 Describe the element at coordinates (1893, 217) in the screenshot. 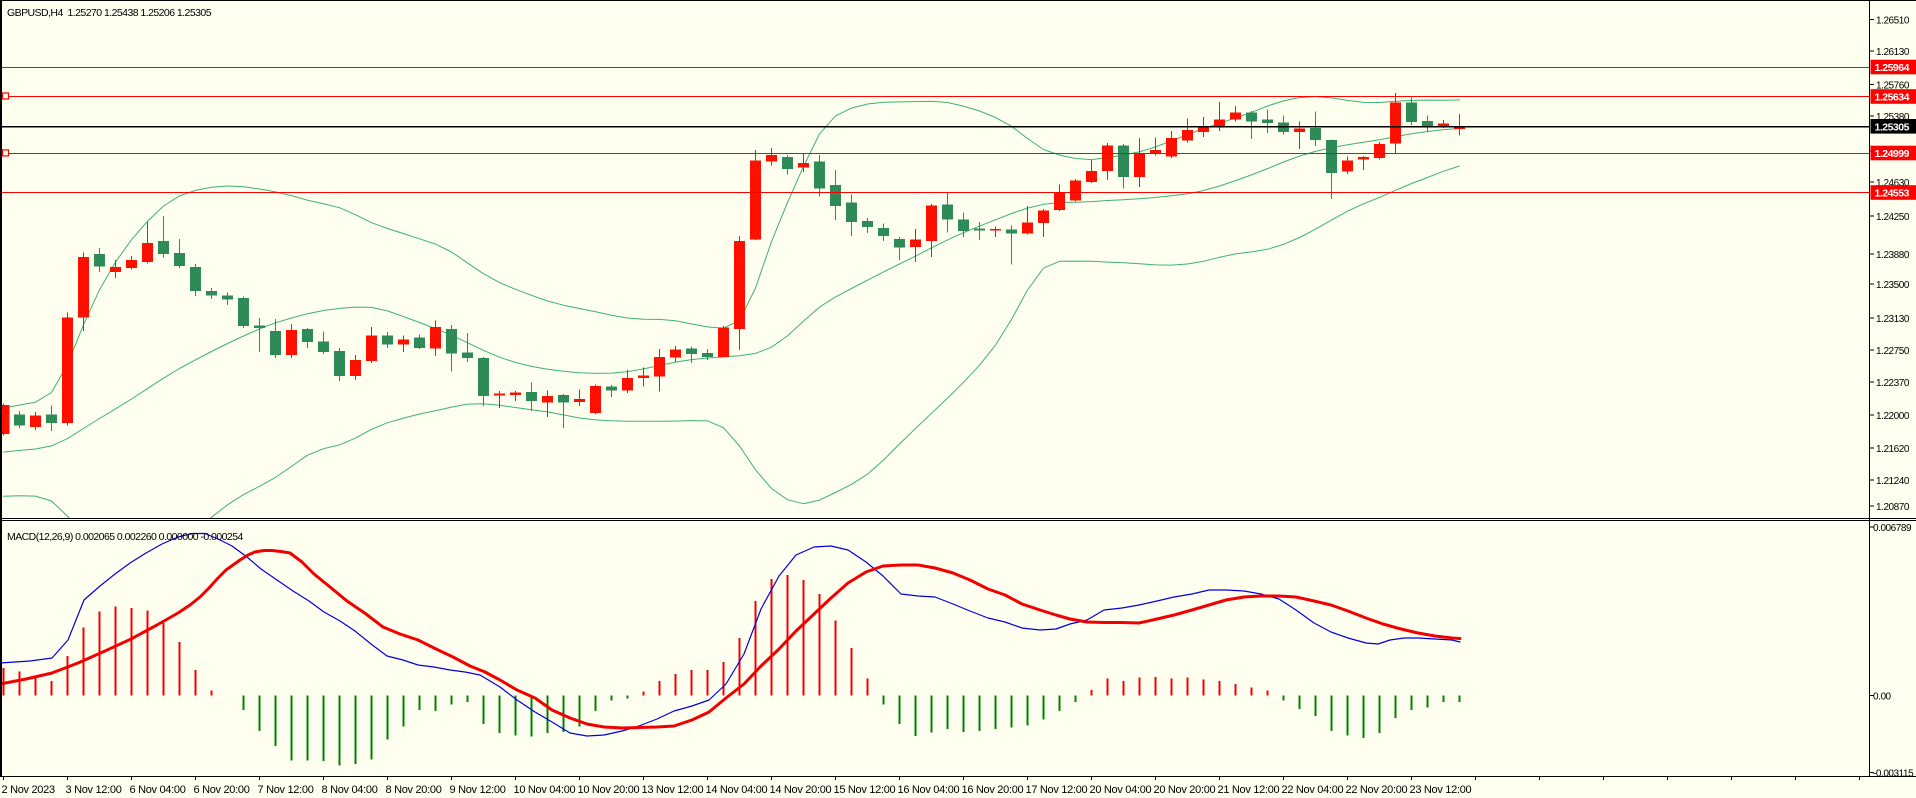

I see `svg-text: 1.24250` at that location.